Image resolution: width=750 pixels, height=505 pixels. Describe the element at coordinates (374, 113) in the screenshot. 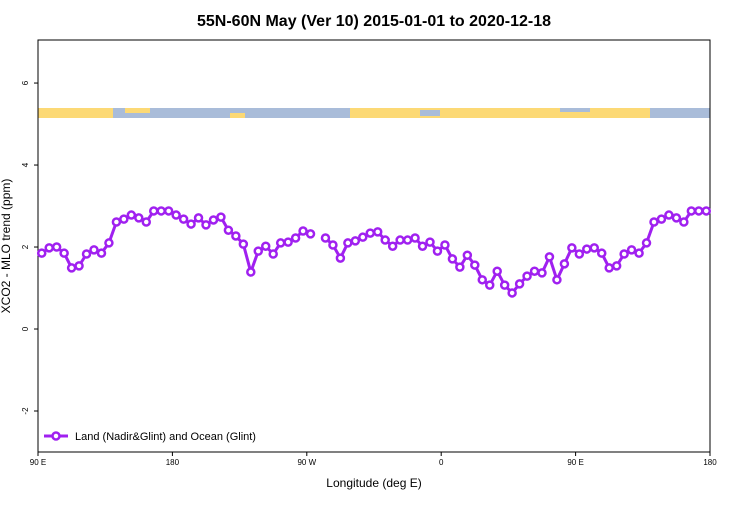

I see `land-ocean-band` at that location.